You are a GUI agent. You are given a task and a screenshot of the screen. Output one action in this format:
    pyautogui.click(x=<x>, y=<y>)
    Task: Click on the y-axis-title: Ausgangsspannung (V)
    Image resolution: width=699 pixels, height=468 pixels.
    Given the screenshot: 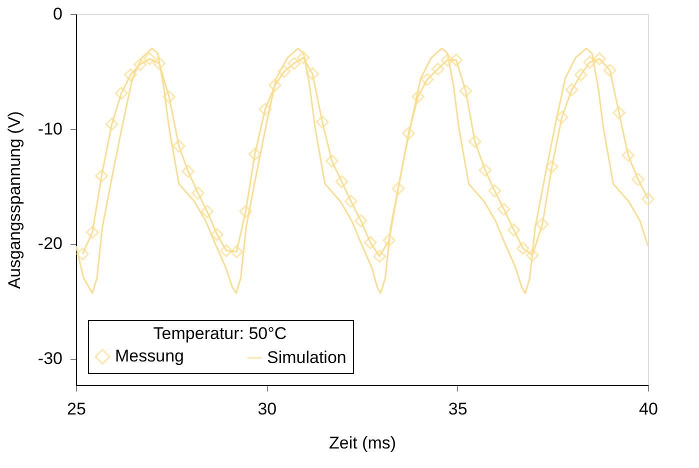 What is the action you would take?
    pyautogui.click(x=14, y=200)
    